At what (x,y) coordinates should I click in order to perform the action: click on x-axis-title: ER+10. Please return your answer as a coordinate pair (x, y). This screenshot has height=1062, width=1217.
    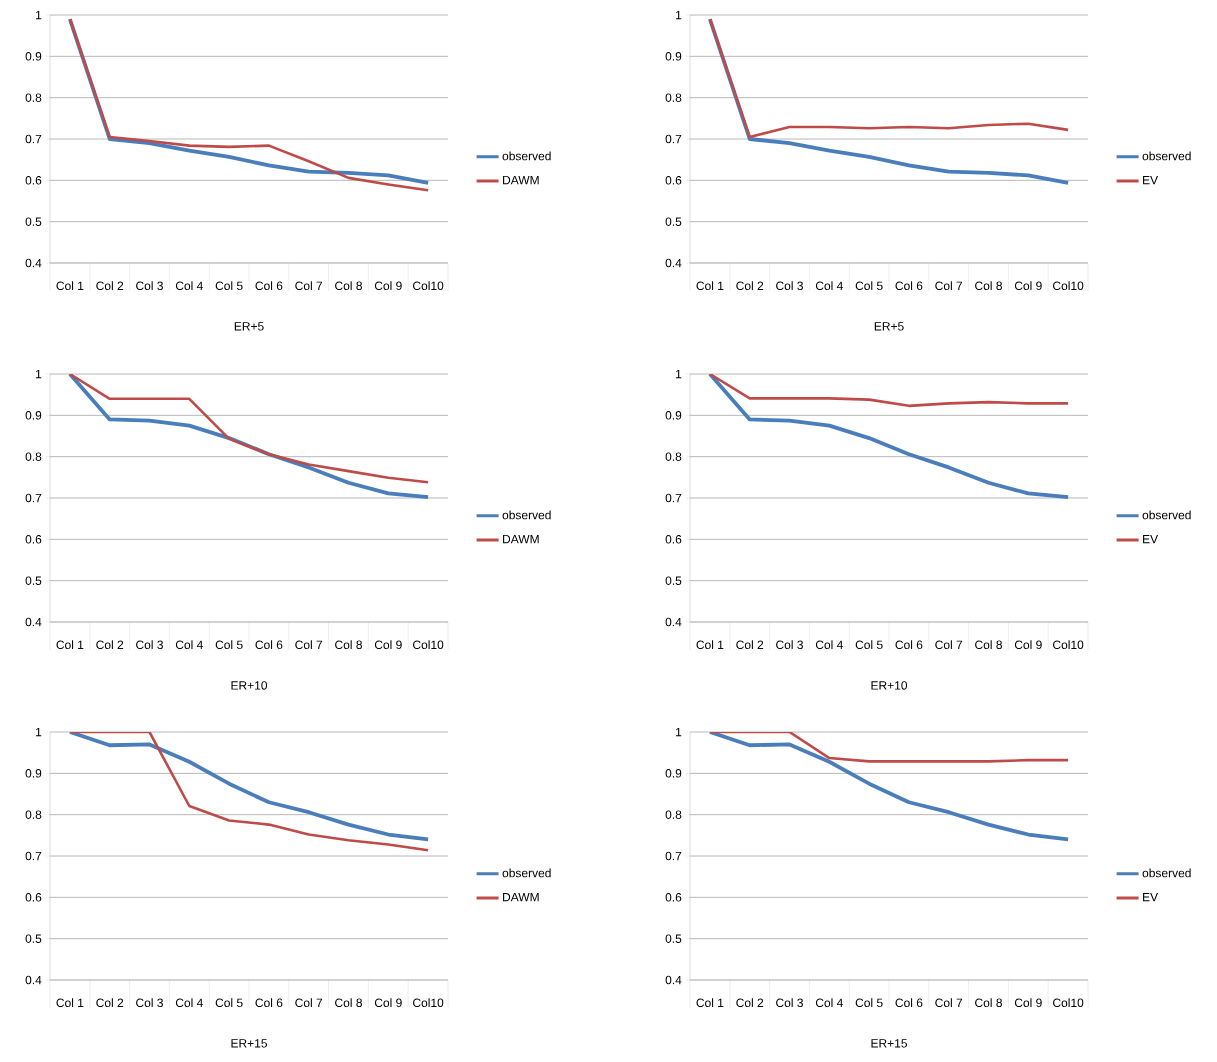
    Looking at the image, I should click on (249, 685).